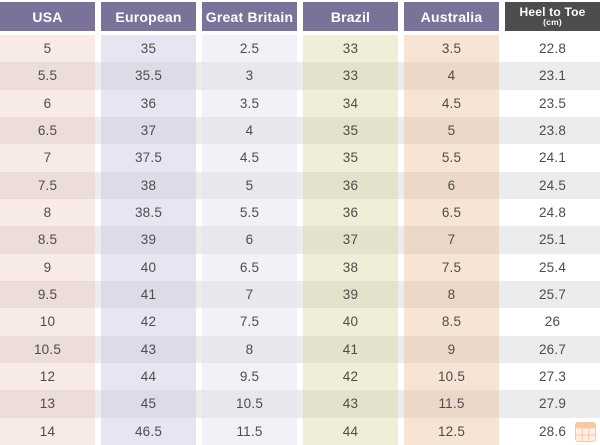  Describe the element at coordinates (47, 376) in the screenshot. I see `cell-usa: 12` at that location.